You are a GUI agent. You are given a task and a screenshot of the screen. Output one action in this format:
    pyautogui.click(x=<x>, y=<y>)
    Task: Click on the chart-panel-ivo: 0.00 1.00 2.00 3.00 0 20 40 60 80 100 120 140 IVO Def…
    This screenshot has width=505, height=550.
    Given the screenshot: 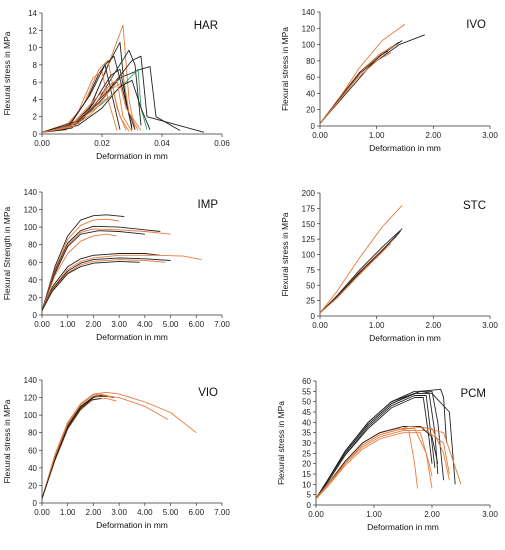 What is the action you would take?
    pyautogui.click(x=389, y=80)
    